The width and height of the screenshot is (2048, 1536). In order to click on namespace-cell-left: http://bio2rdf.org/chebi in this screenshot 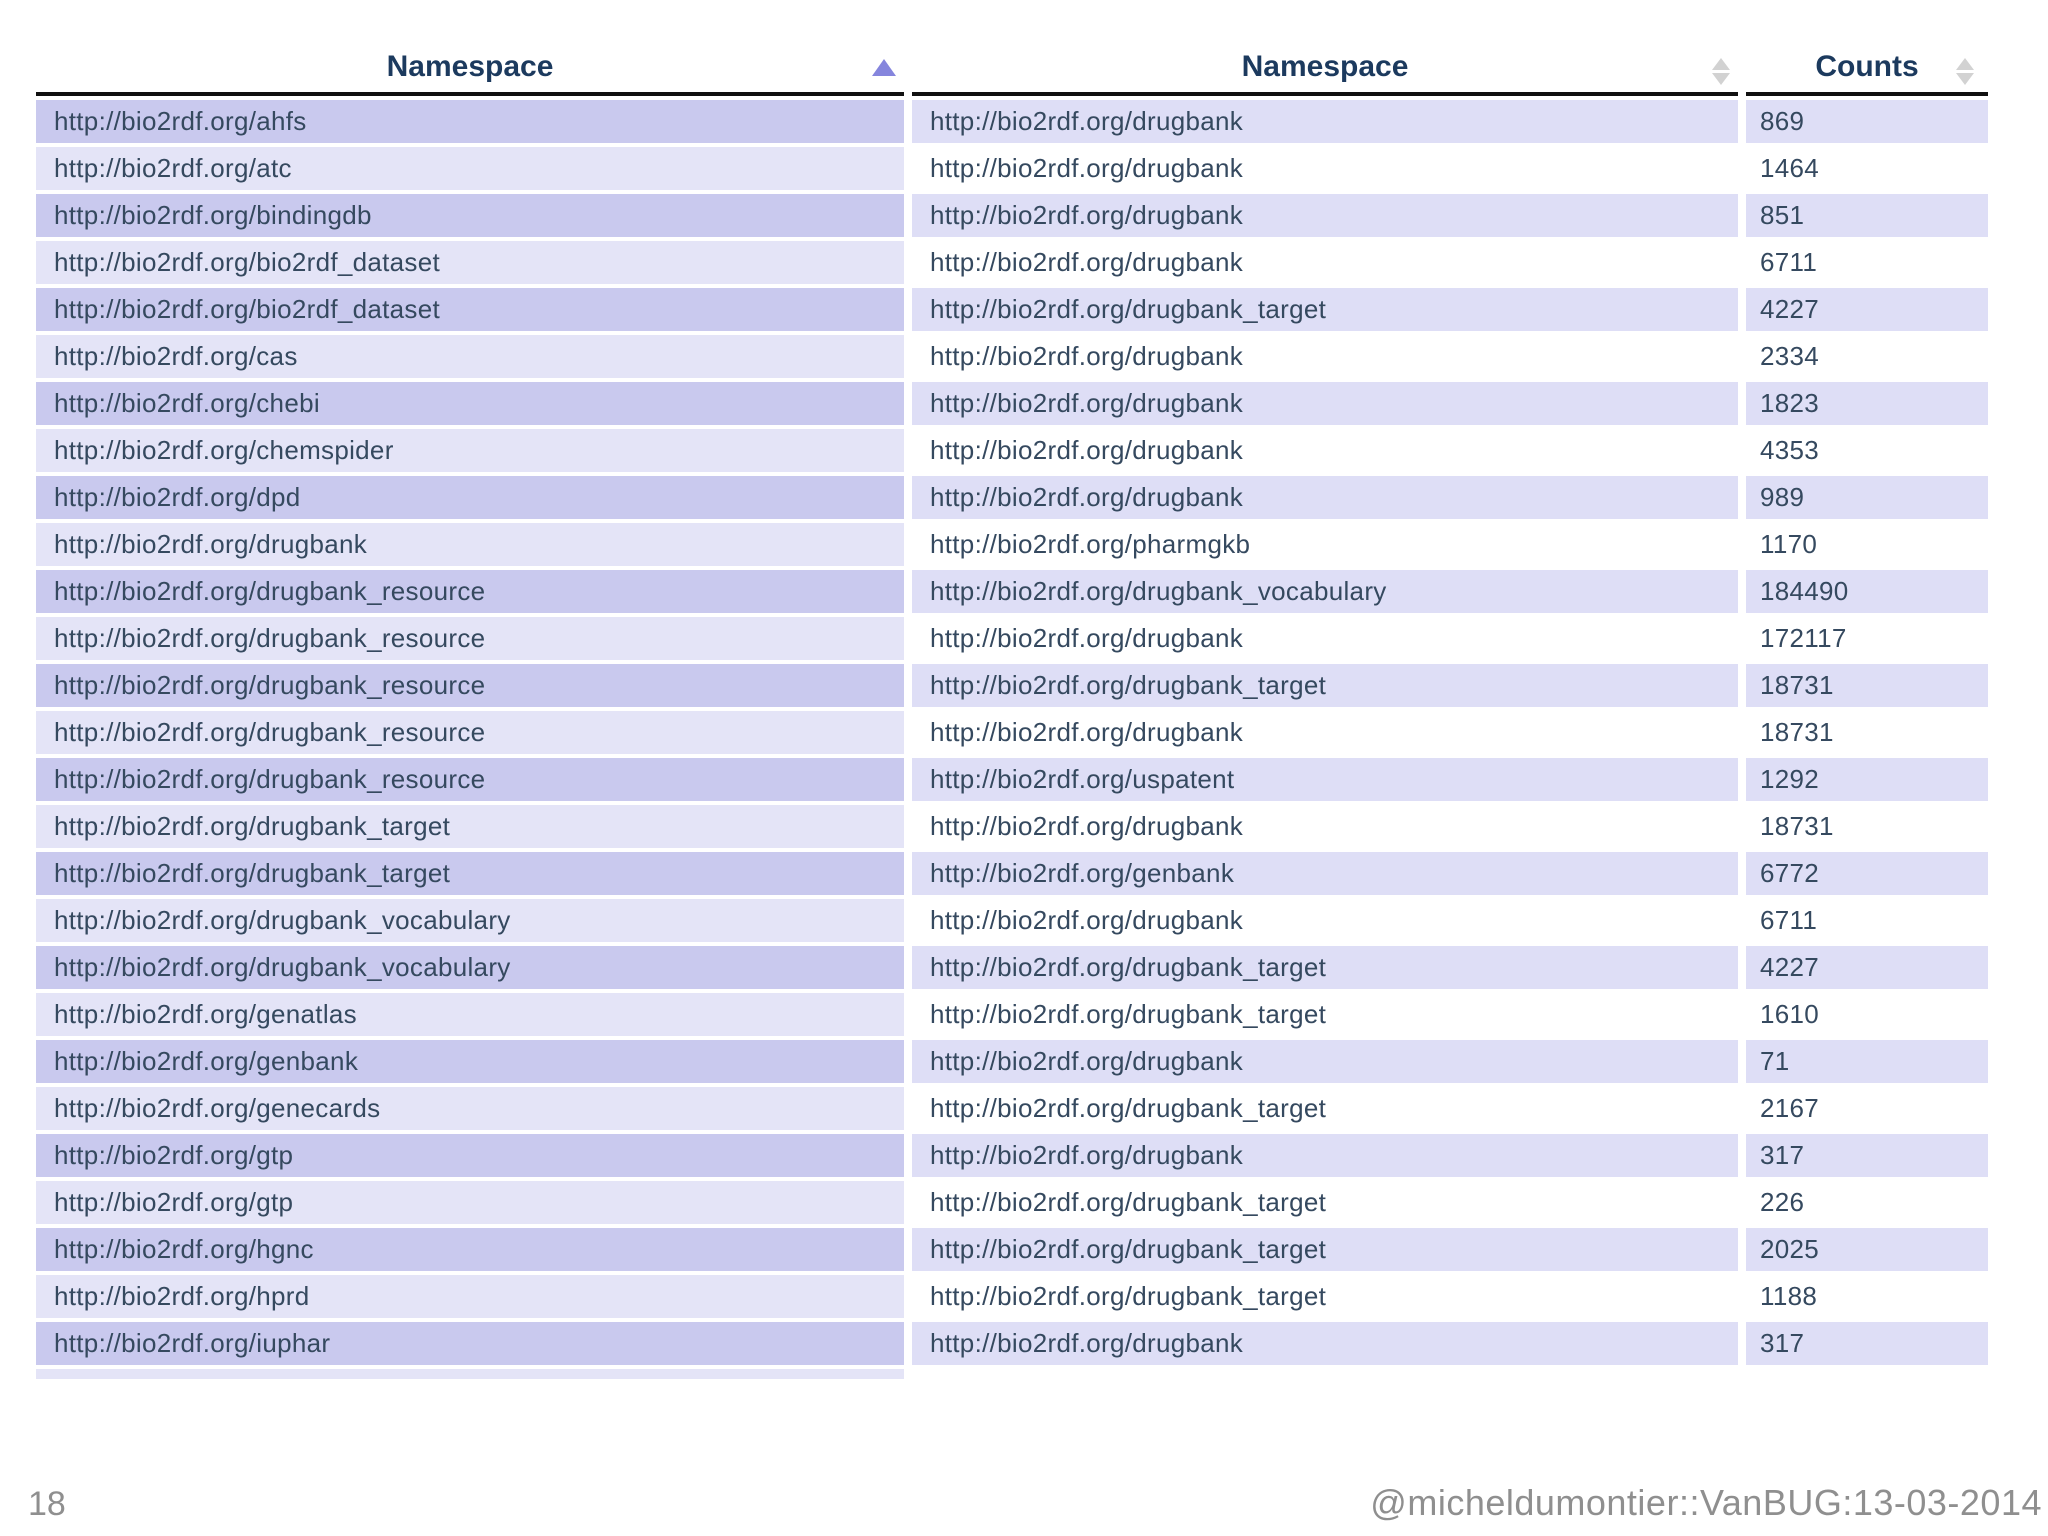, I will do `click(470, 403)`.